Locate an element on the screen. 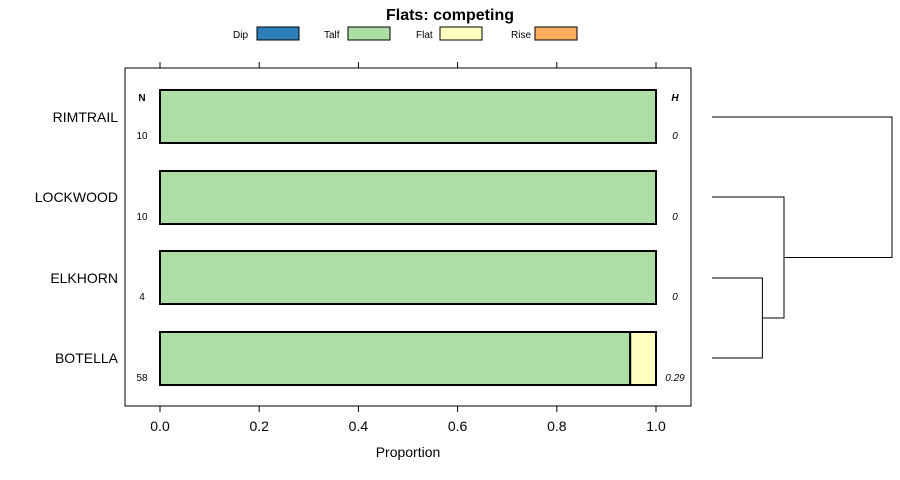 Image resolution: width=900 pixels, height=480 pixels. n-value: 58 is located at coordinates (142, 378).